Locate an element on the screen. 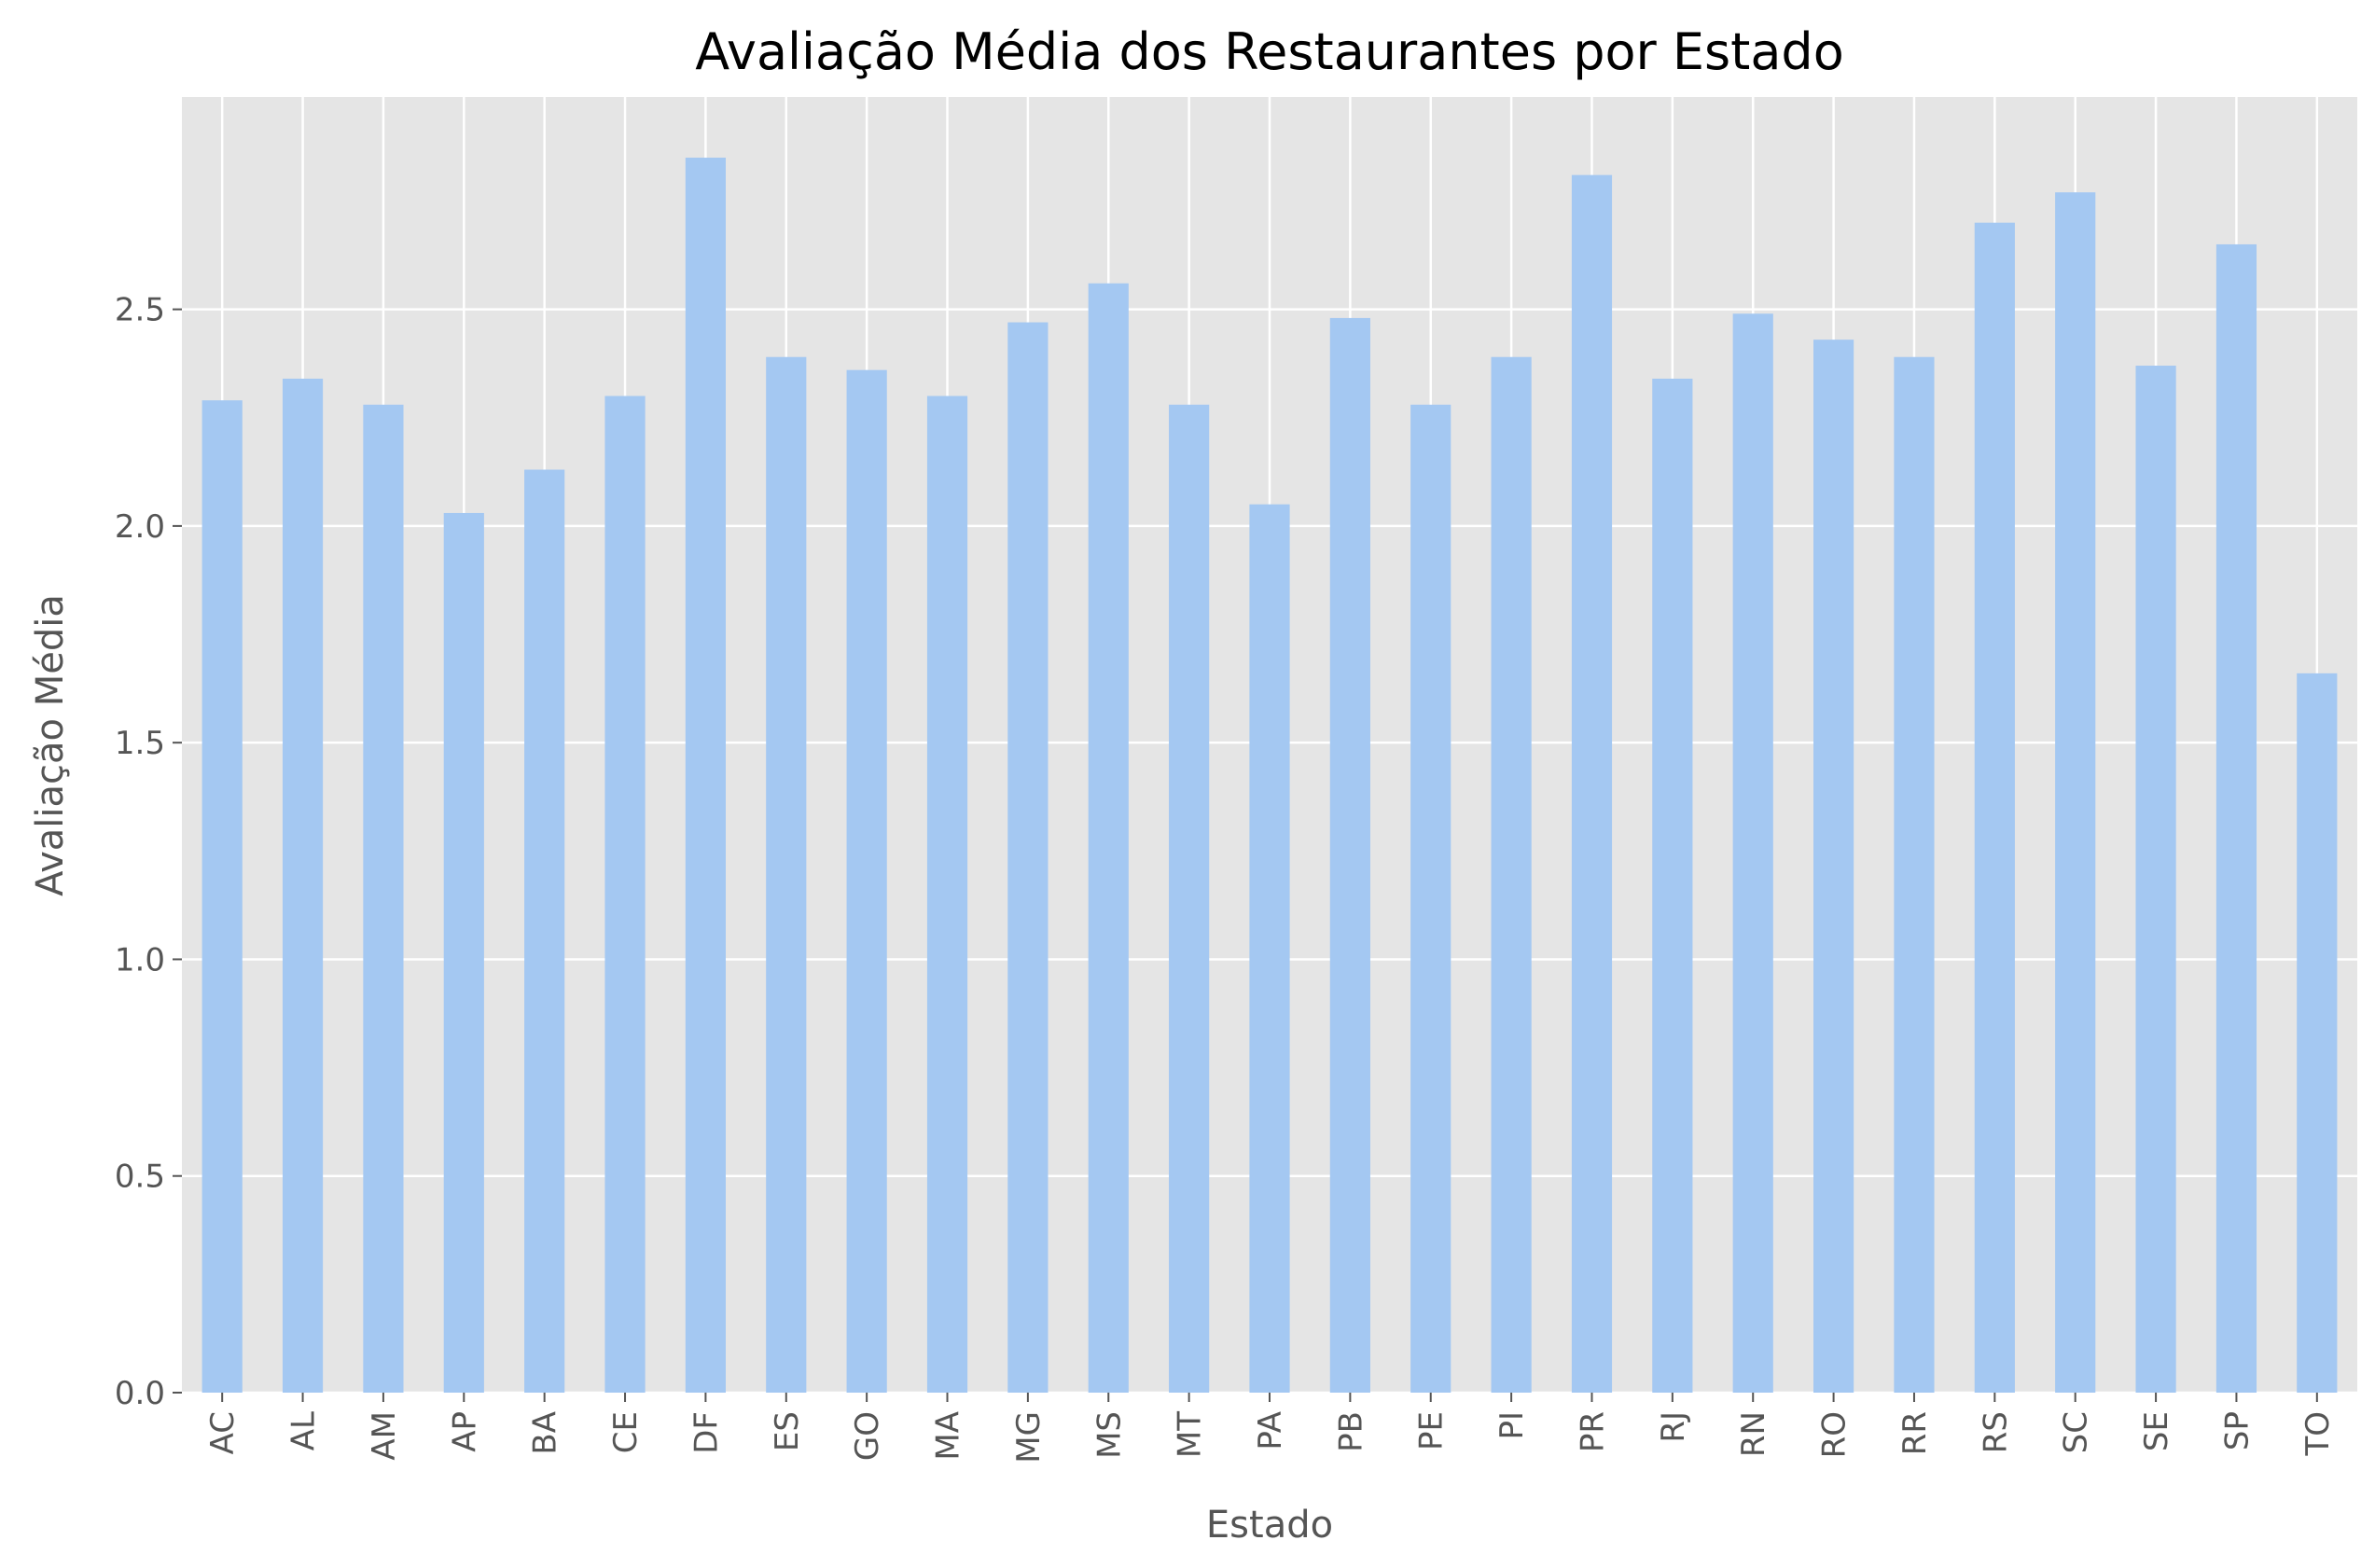  y-tick-label: 2.0 is located at coordinates (140, 527).